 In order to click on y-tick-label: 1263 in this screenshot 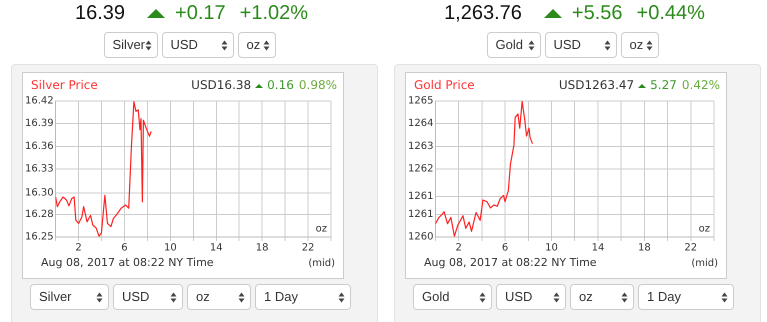, I will do `click(421, 146)`.